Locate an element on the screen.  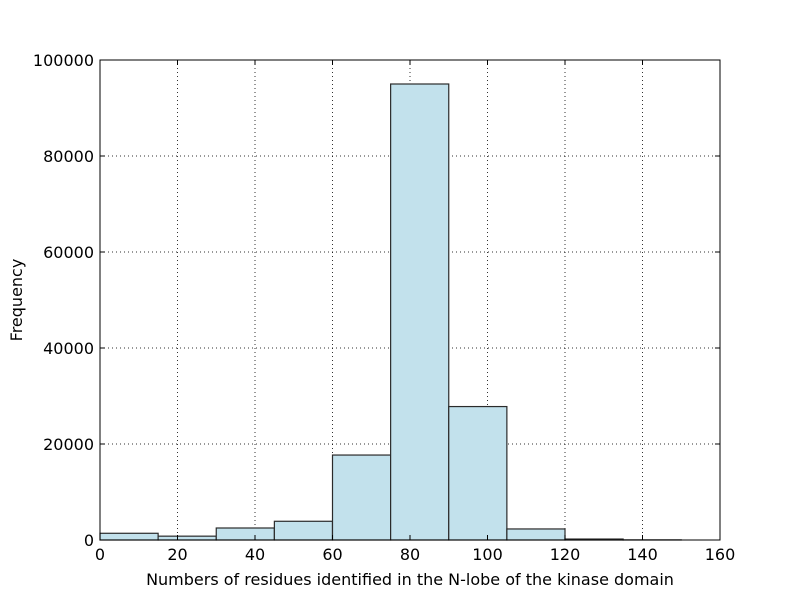
y-tick-label: 100000 is located at coordinates (63, 60).